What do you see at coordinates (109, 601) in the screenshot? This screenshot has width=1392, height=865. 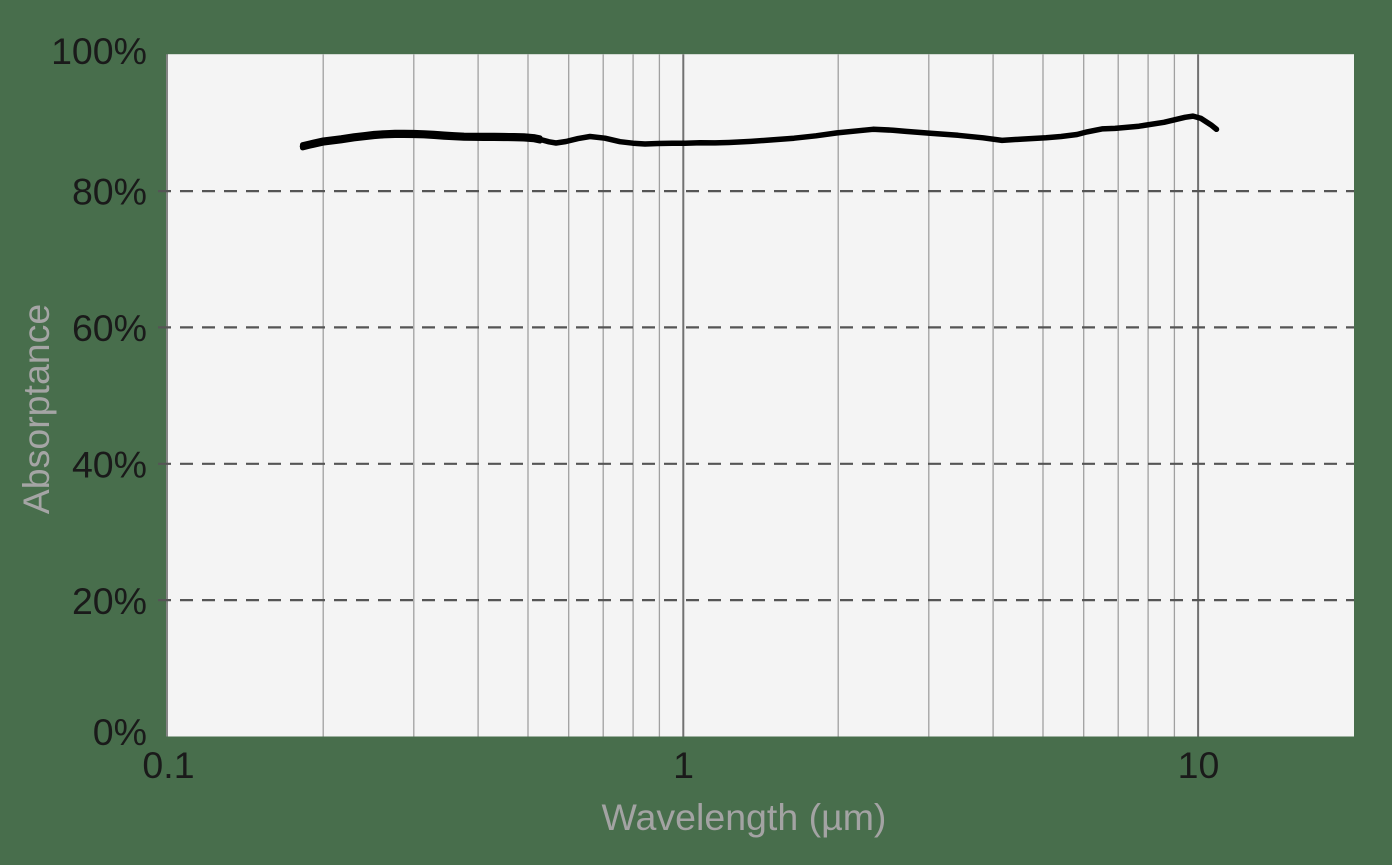 I see `svg-text: 20%` at bounding box center [109, 601].